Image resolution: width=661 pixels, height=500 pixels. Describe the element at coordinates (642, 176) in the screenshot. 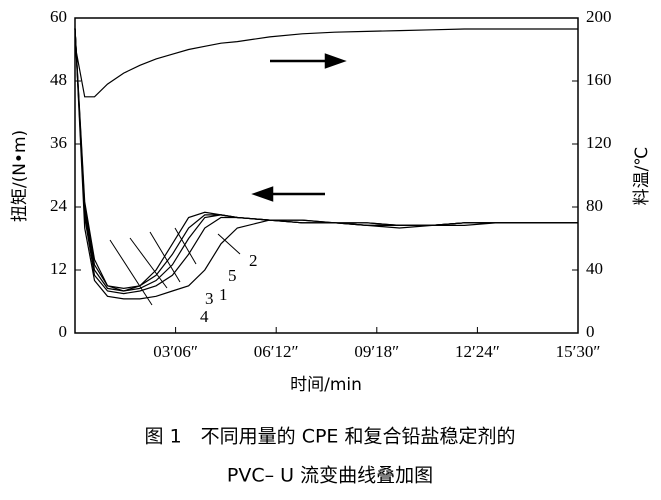

I see `y2-axis-label: 料温/℃` at that location.